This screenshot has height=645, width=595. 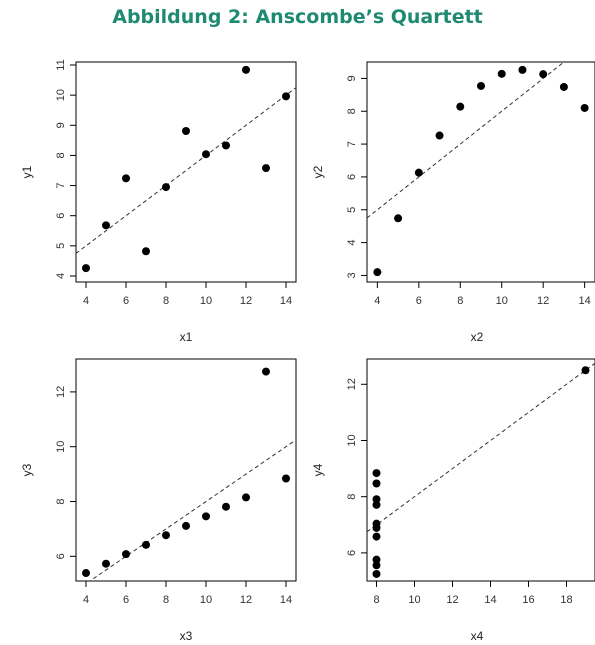 What do you see at coordinates (477, 636) in the screenshot?
I see `x-axis-title: x4` at bounding box center [477, 636].